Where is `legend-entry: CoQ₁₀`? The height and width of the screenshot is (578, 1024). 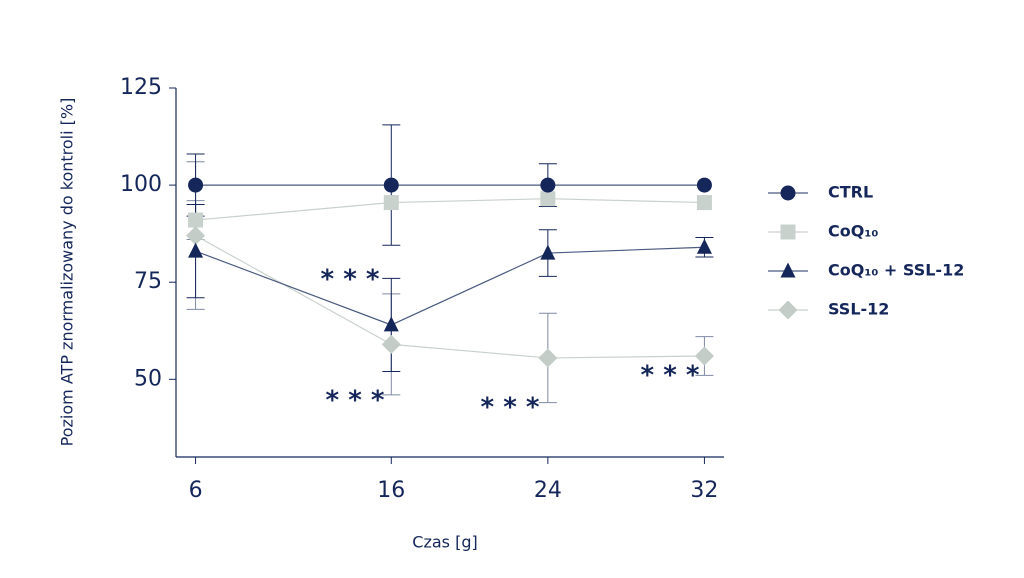 legend-entry: CoQ₁₀ is located at coordinates (823, 231).